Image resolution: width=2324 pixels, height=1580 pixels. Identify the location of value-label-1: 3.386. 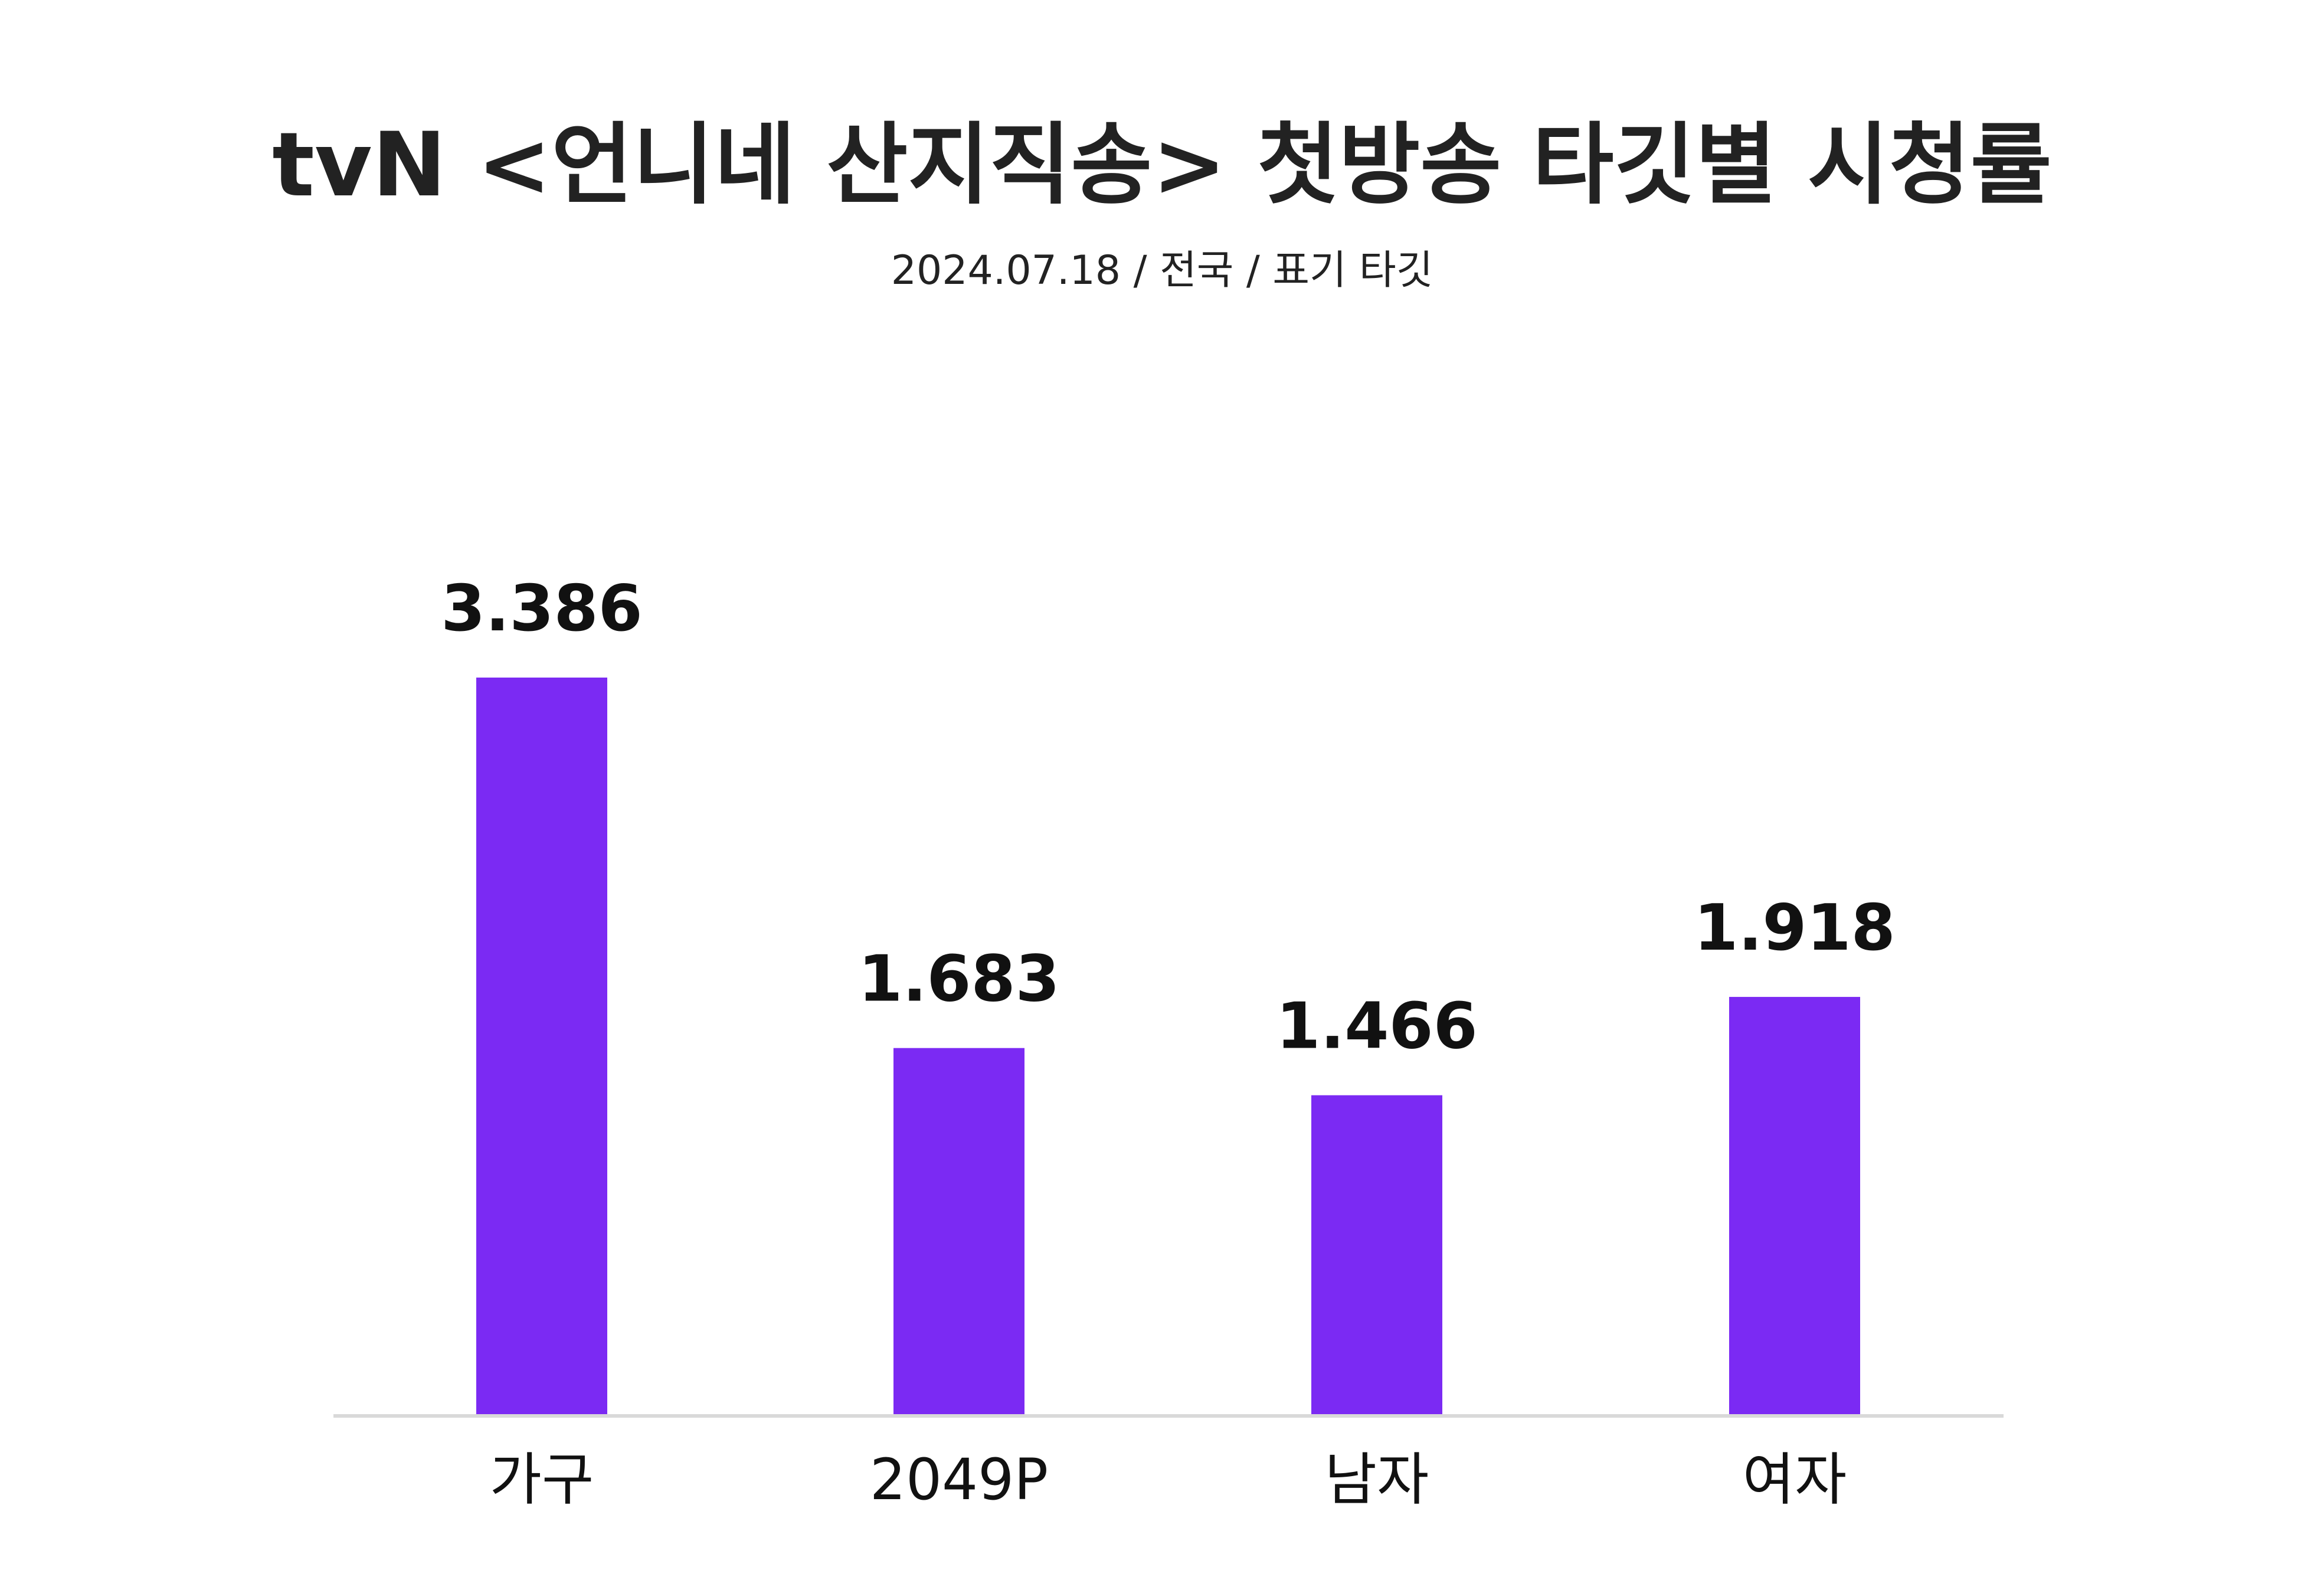
(542, 609).